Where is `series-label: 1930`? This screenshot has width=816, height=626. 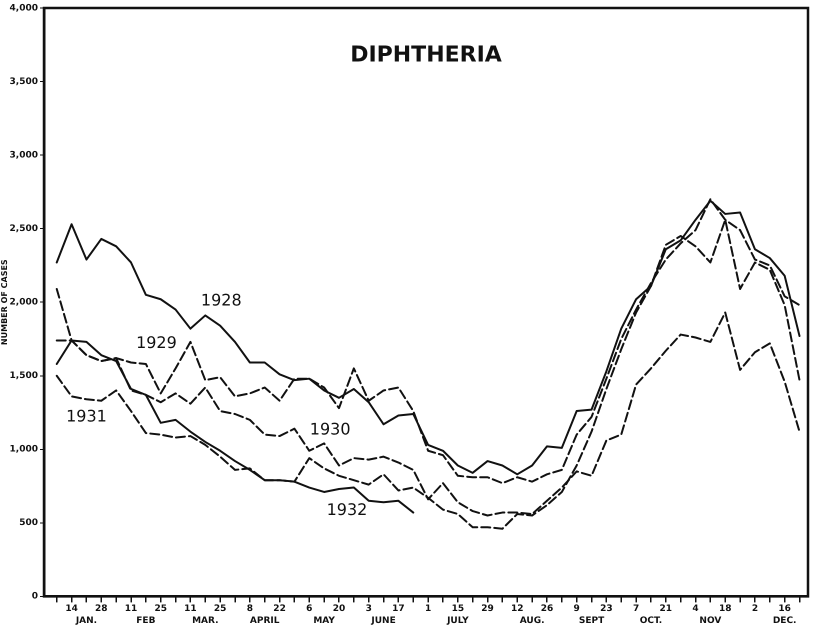 series-label: 1930 is located at coordinates (330, 429).